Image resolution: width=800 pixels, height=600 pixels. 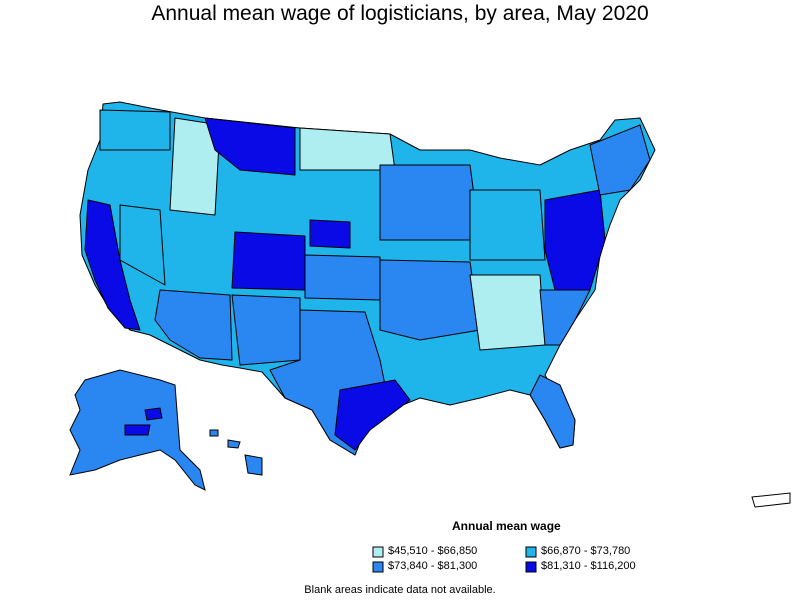 I want to click on alaska-south, so click(x=137, y=430).